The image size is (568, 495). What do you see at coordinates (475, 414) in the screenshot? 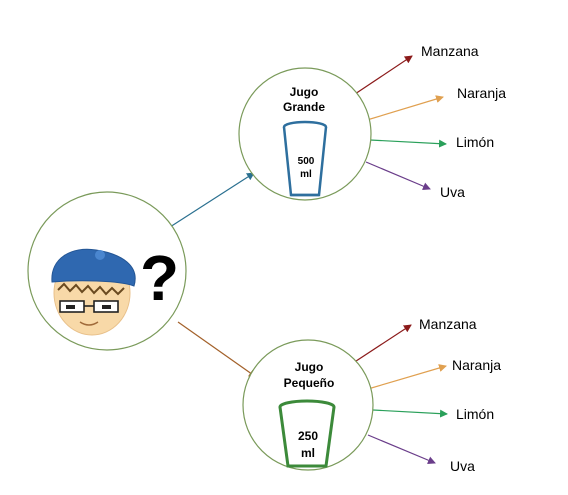
I see `small-fruit-limon: Limón` at bounding box center [475, 414].